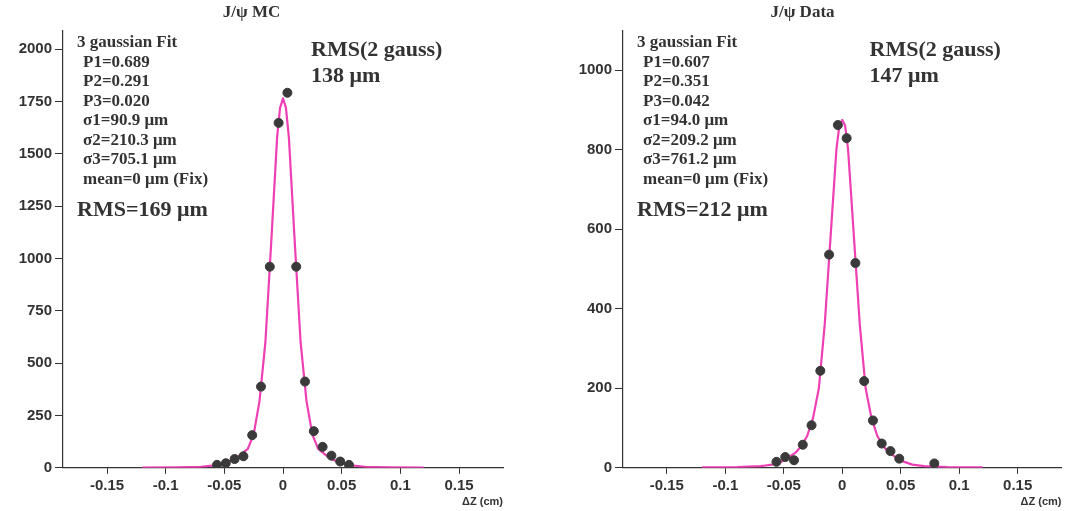 This screenshot has width=1067, height=511. What do you see at coordinates (130, 159) in the screenshot?
I see `annotation: σ3=705.1 μm` at bounding box center [130, 159].